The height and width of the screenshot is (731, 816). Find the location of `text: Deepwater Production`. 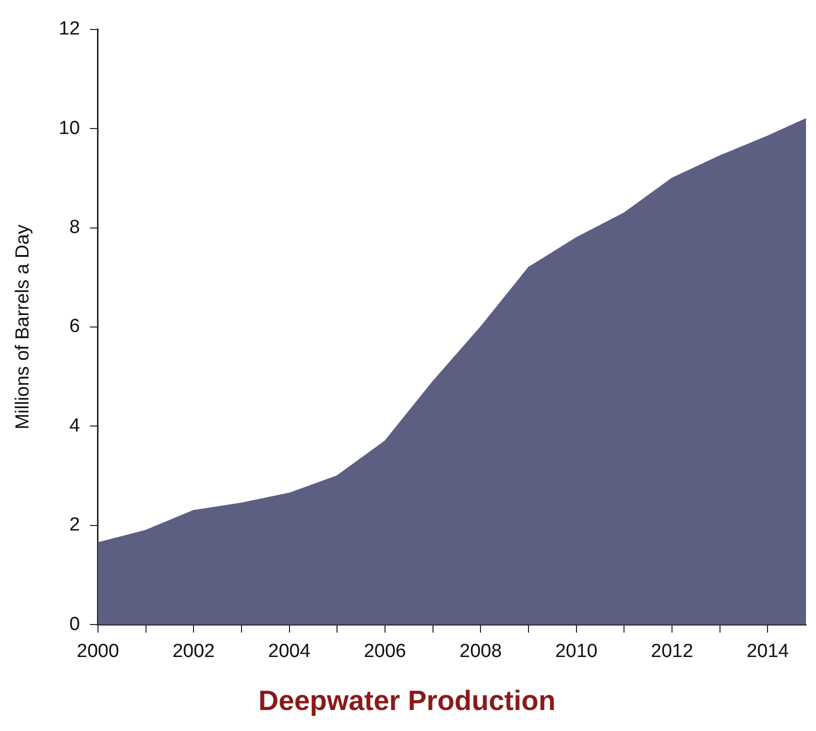

text: Deepwater Production is located at coordinates (407, 700).